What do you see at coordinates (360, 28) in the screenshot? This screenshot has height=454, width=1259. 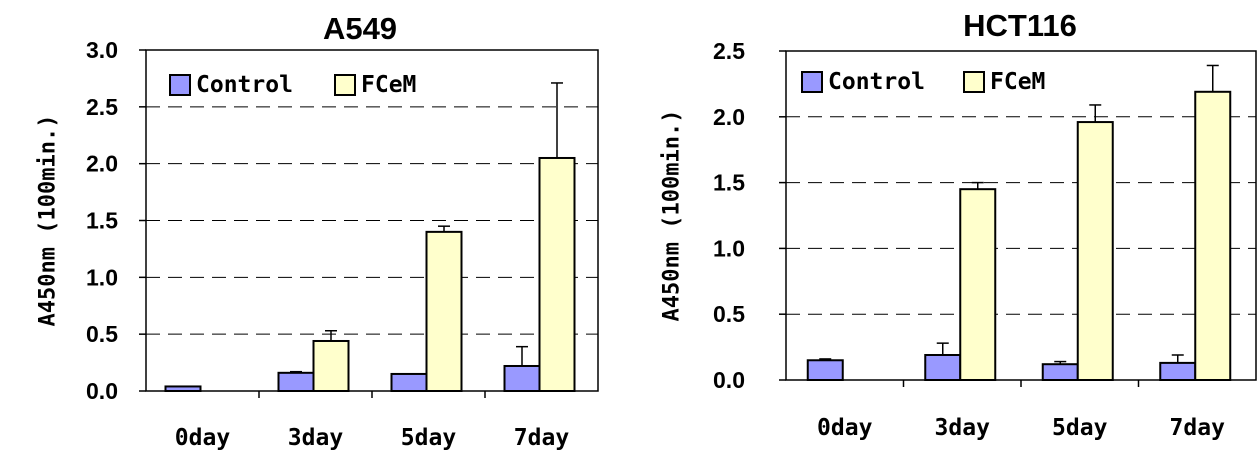 I see `chart-title: A549` at bounding box center [360, 28].